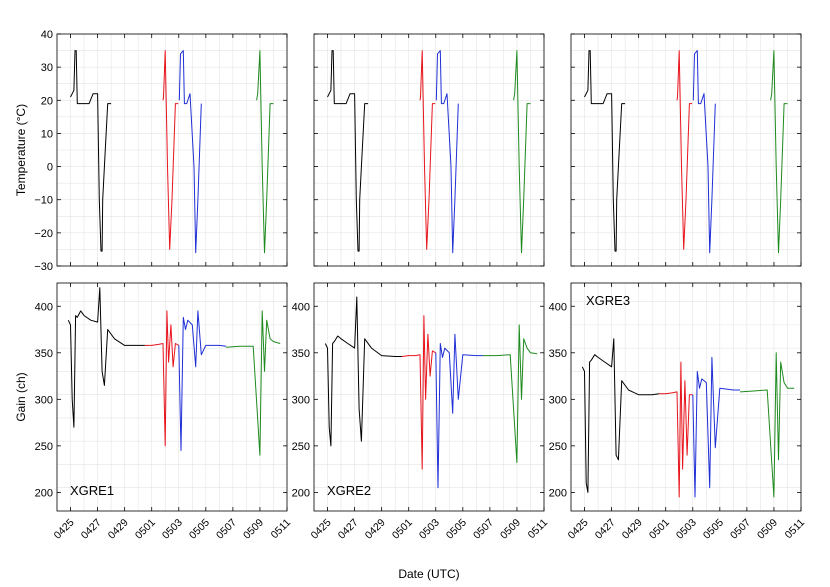  Describe the element at coordinates (47, 35) in the screenshot. I see `y-tick-label: 40` at that location.